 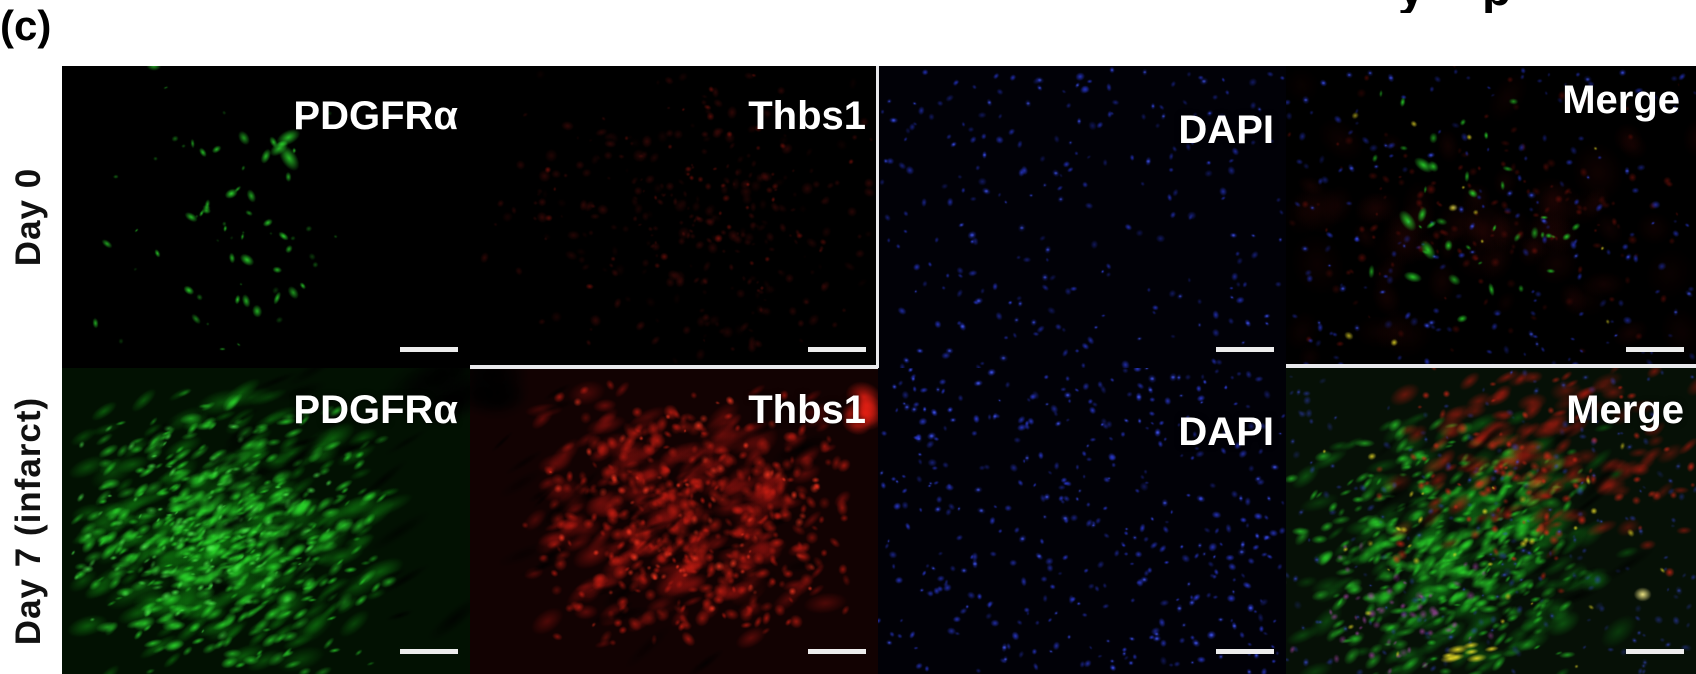 I want to click on panel-day7-dapi: DAPI, so click(x=1082, y=521).